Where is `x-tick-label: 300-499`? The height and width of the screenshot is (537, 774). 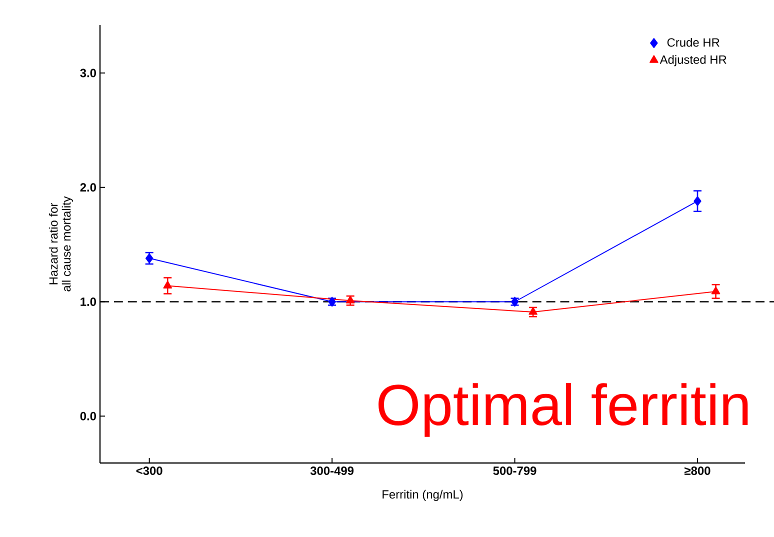 x-tick-label: 300-499 is located at coordinates (332, 471).